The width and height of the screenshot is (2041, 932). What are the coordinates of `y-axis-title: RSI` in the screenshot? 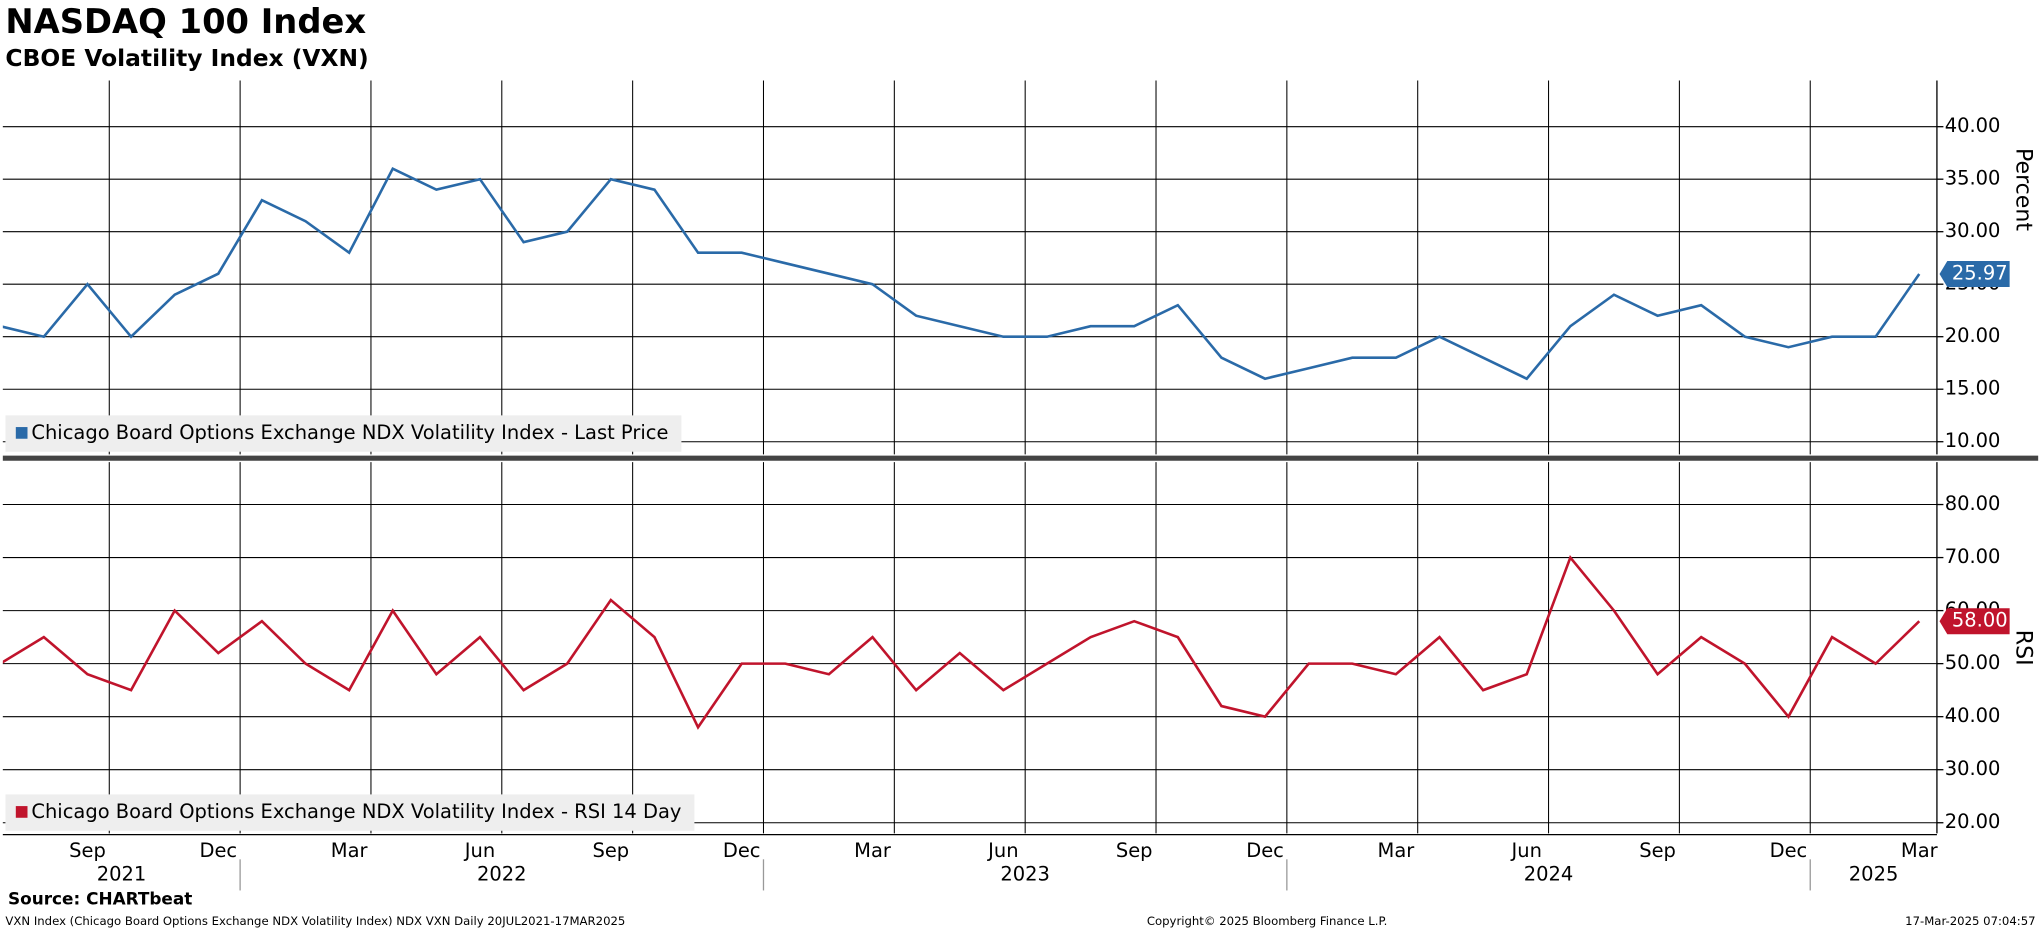 It's located at (2023, 648).